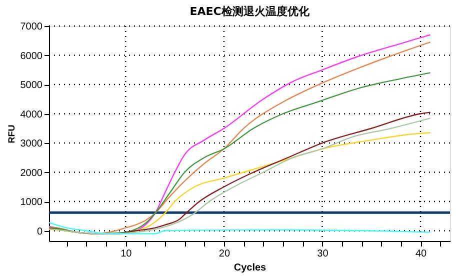 Image resolution: width=464 pixels, height=276 pixels. I want to click on y-tick-label: 5000, so click(31, 86).